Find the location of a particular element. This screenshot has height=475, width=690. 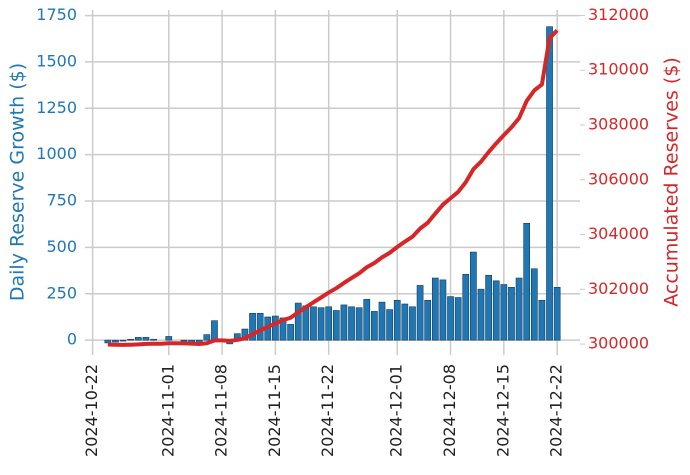

y-tick-label: 1000 is located at coordinates (56, 153).